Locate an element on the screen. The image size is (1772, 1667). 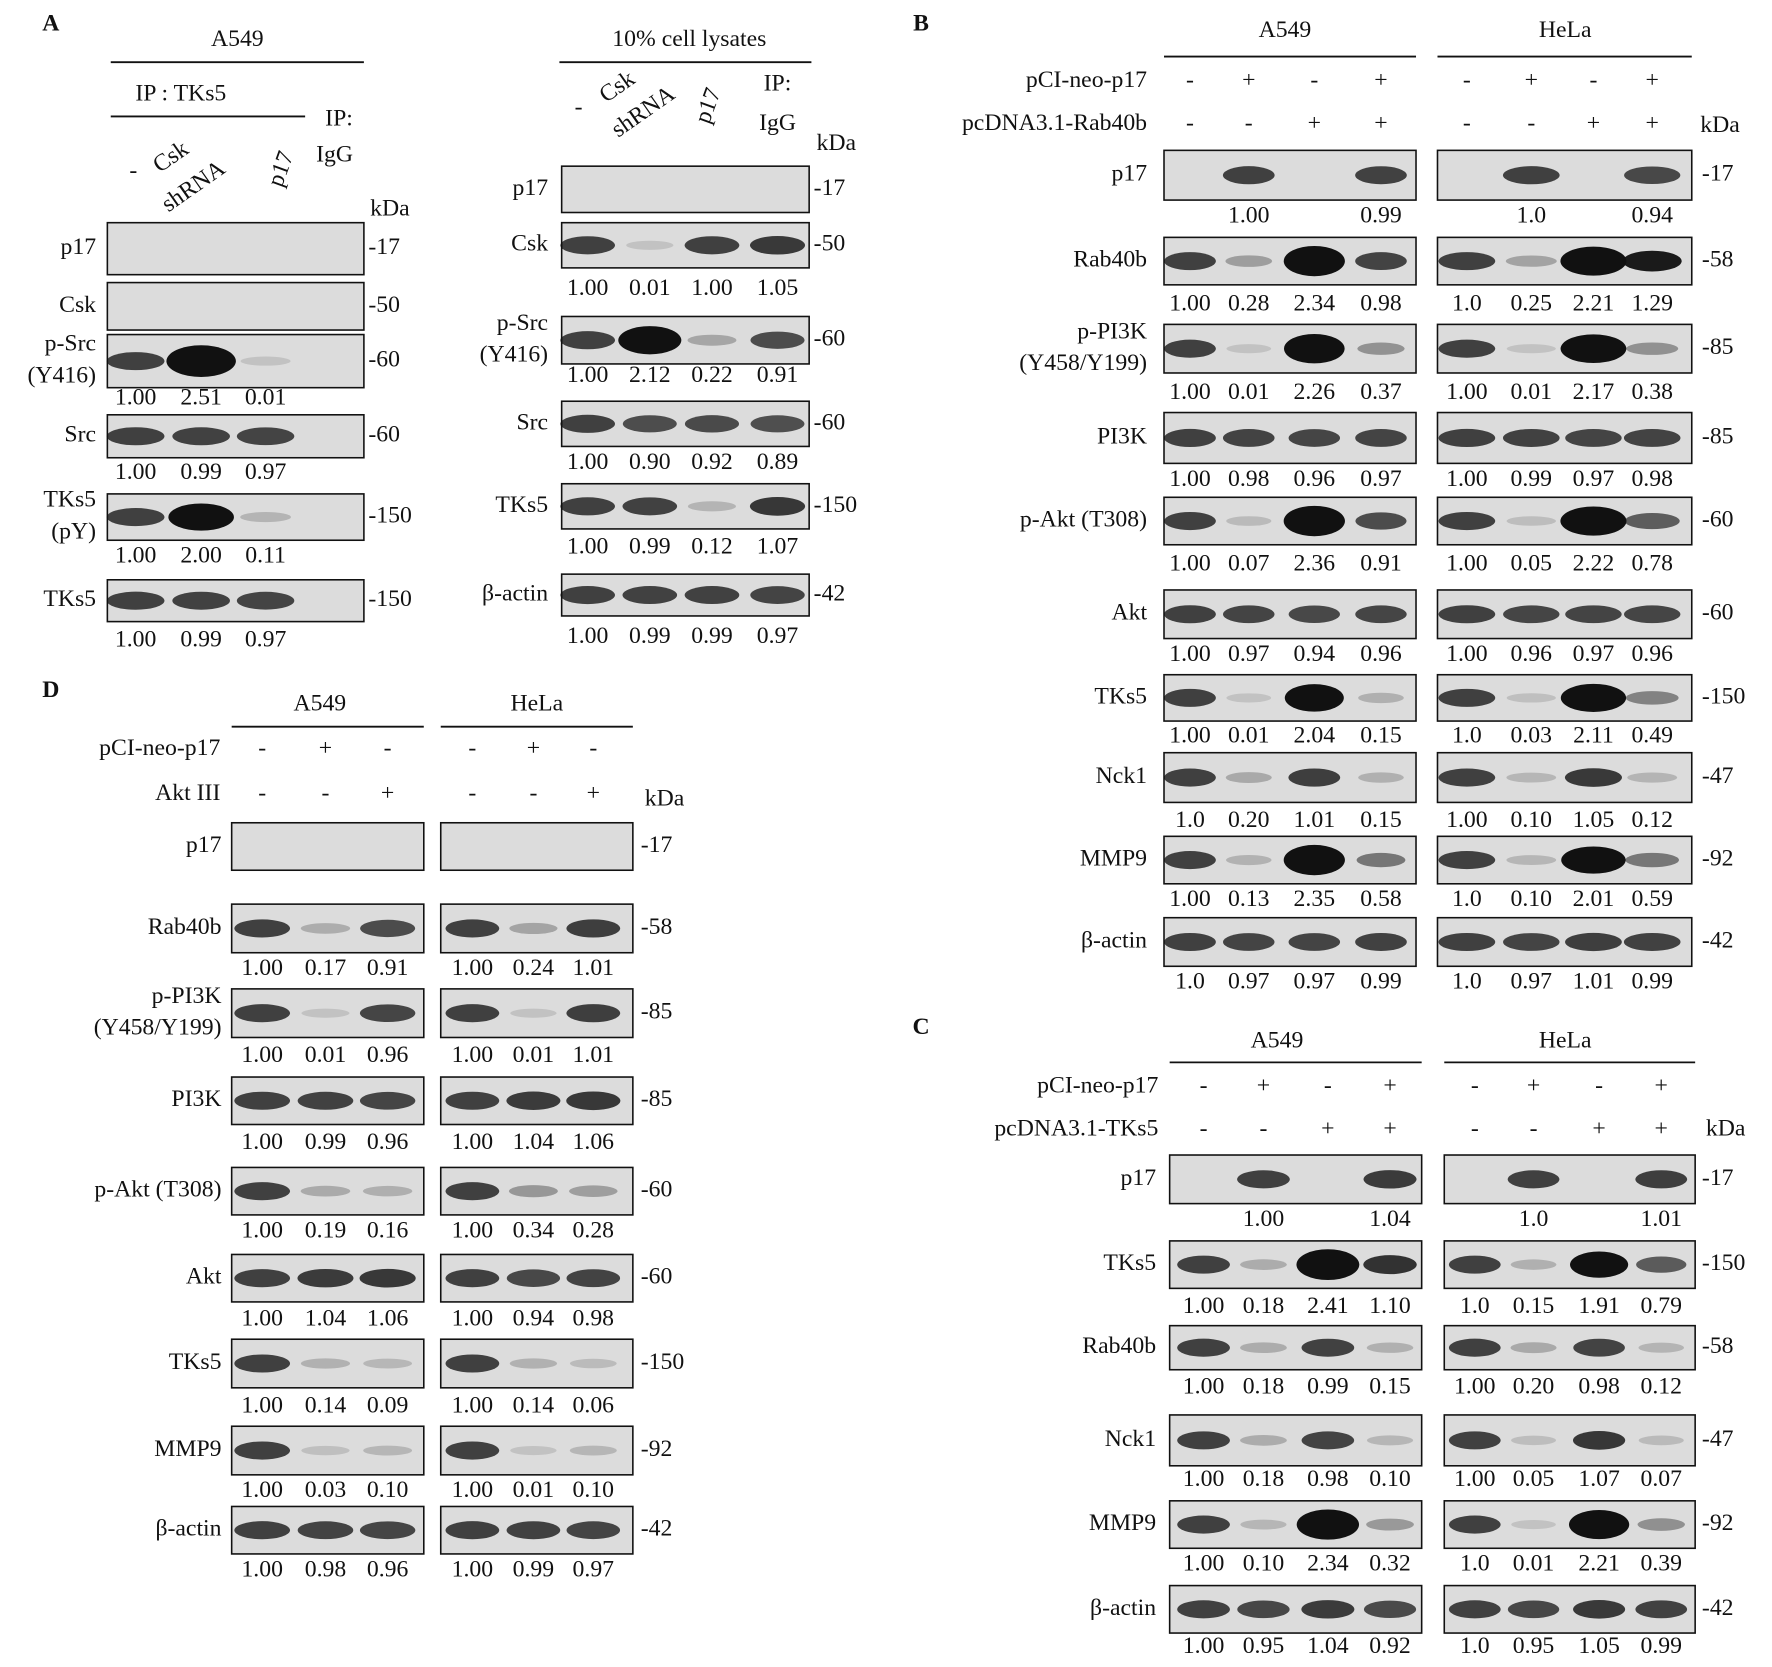
group-header: A549 is located at coordinates (237, 39).